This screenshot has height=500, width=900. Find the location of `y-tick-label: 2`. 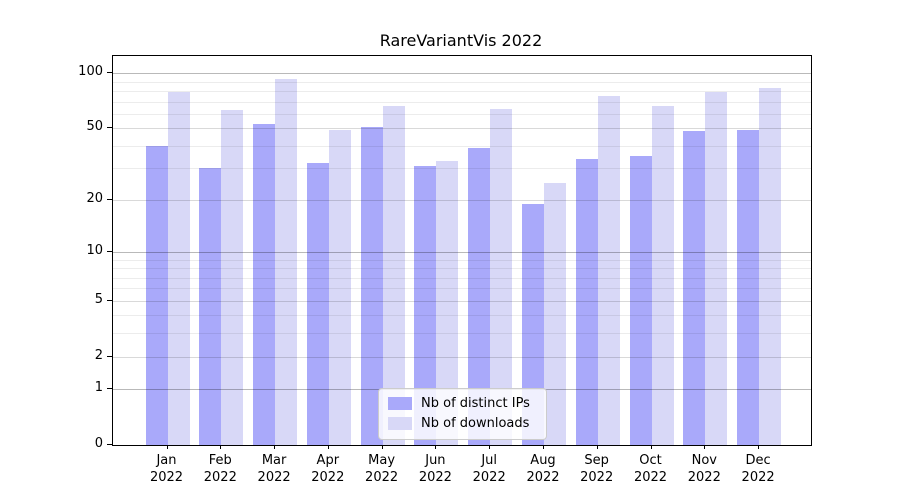

y-tick-label: 2 is located at coordinates (98, 355).